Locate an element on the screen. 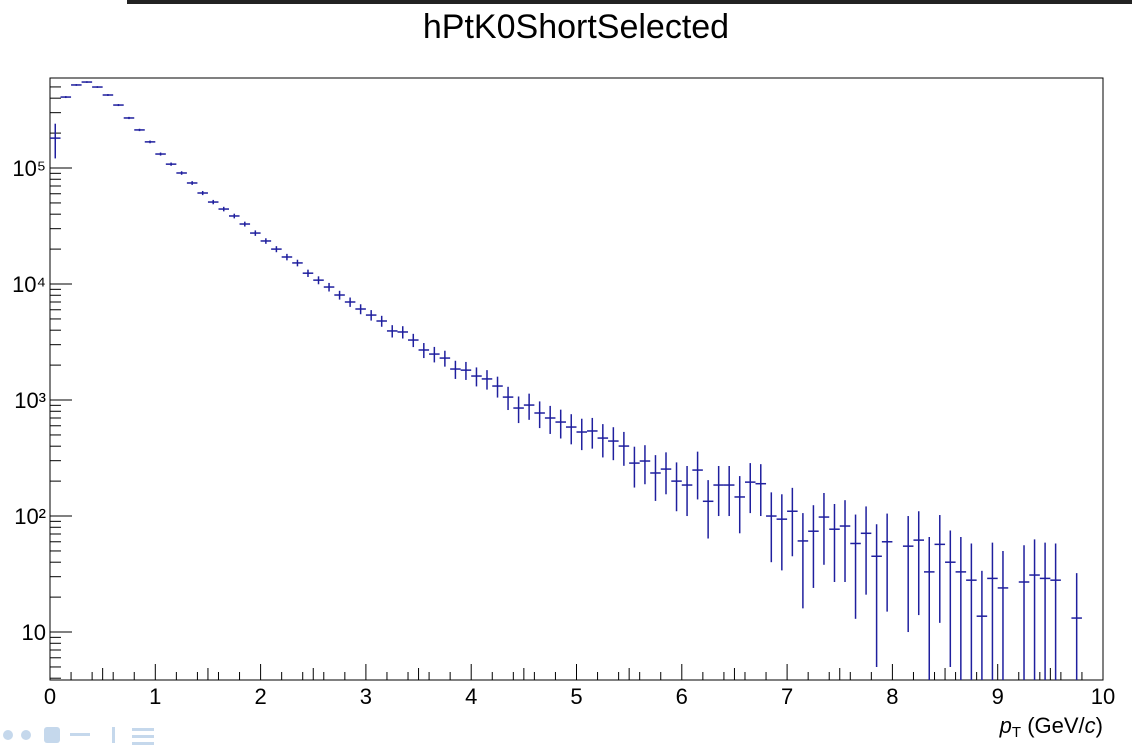  x-tick-label: 6 is located at coordinates (682, 696).